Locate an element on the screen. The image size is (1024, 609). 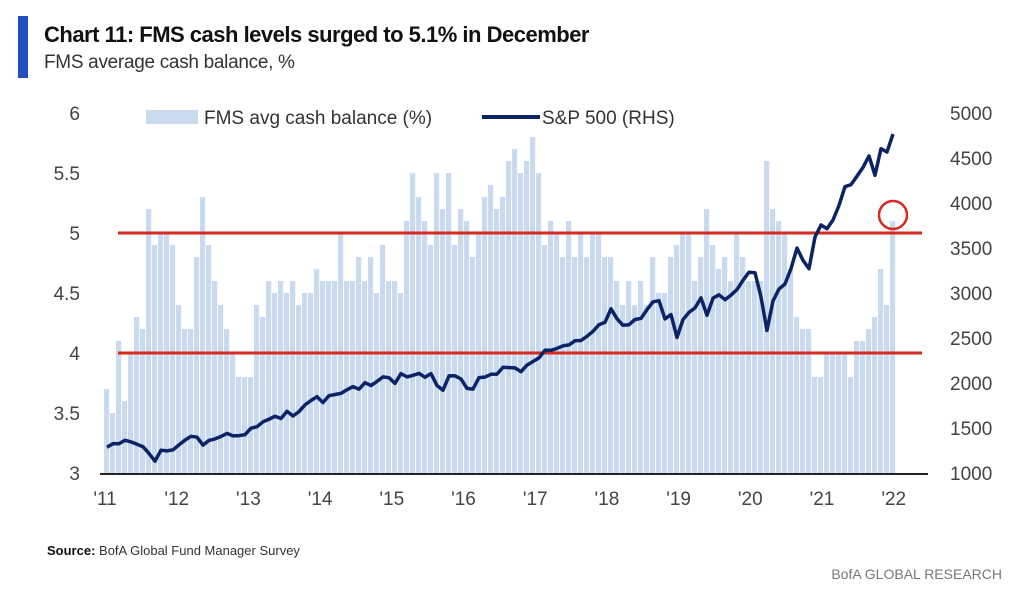
x-tick-label: '20 is located at coordinates (750, 499).